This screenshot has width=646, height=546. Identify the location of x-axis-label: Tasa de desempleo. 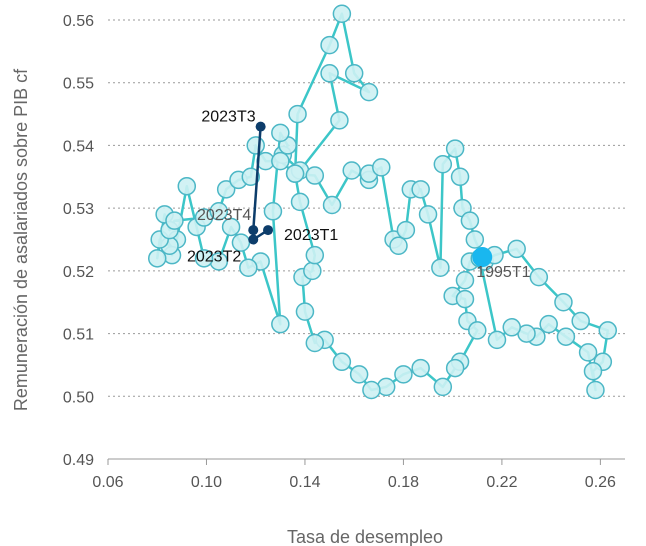
(365, 536).